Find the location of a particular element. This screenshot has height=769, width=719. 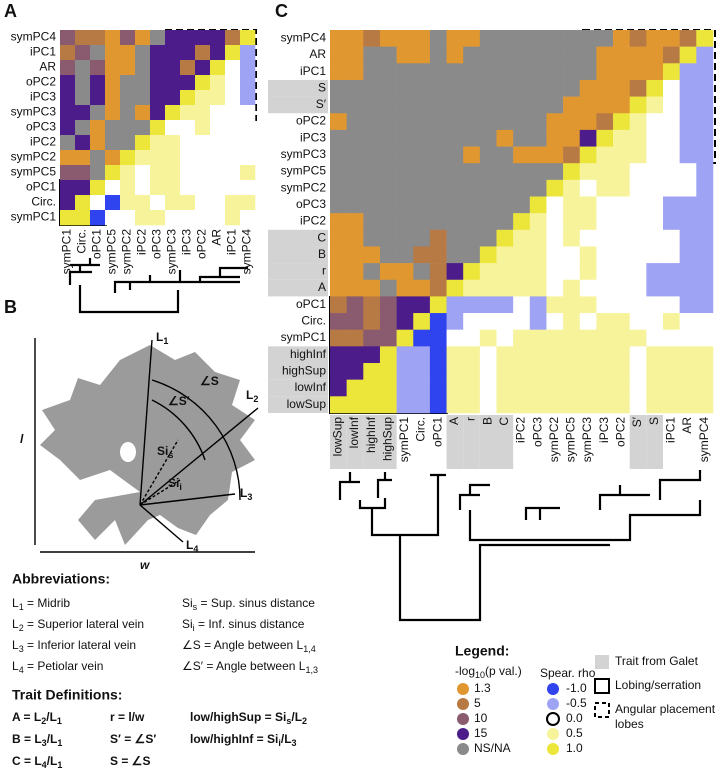

galet-col-bg is located at coordinates (338, 441).